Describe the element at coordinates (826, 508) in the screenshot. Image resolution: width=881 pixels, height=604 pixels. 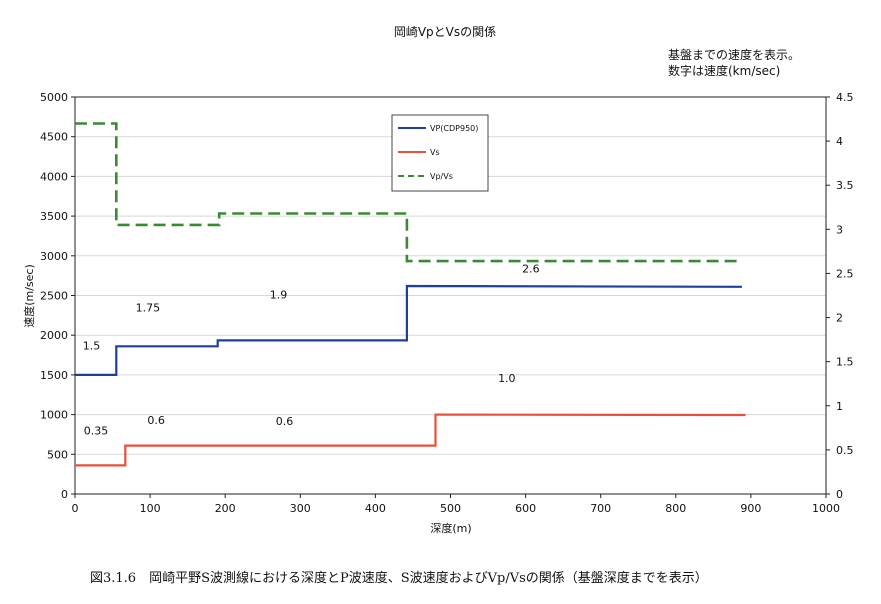
I see `x-tick-label: 1000` at that location.